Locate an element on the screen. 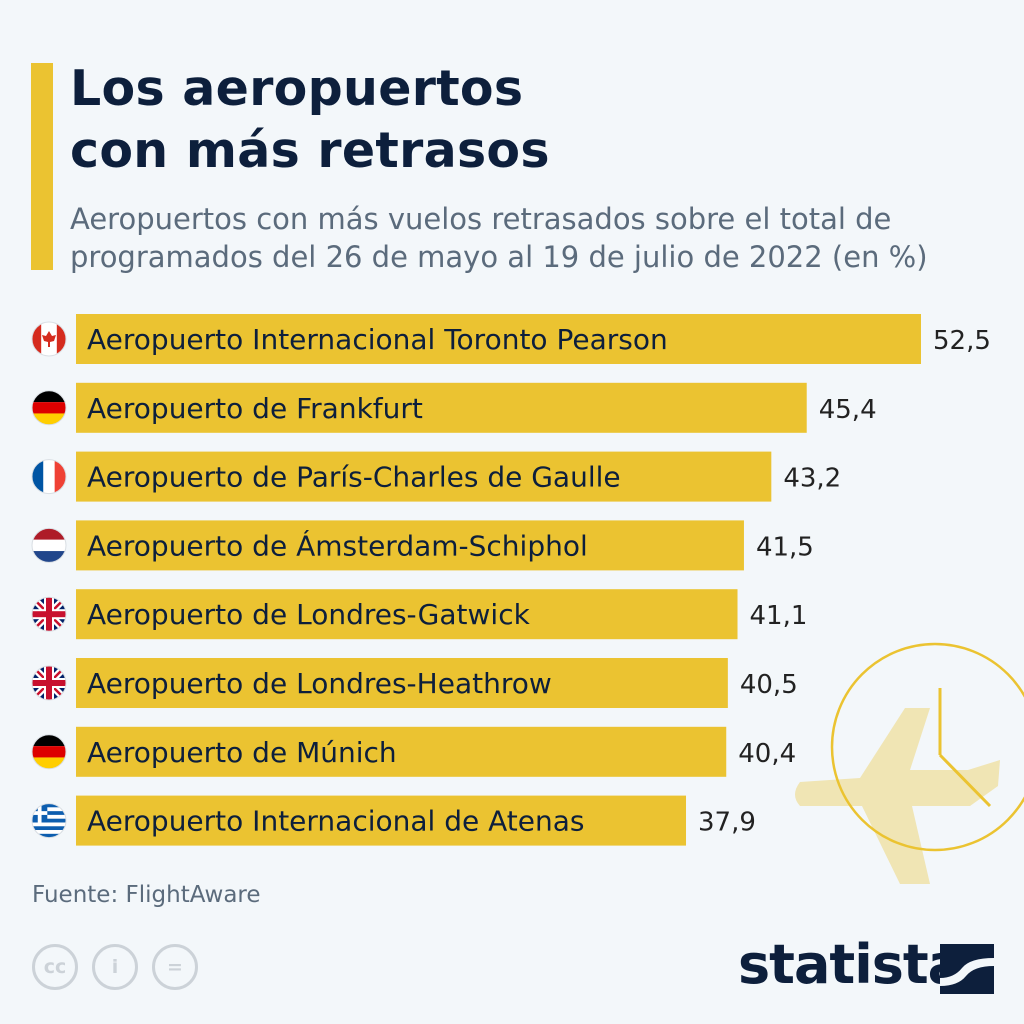 The width and height of the screenshot is (1024, 1024). bar-label-7: Aeropuerto Internacional de Atenas is located at coordinates (335, 821).